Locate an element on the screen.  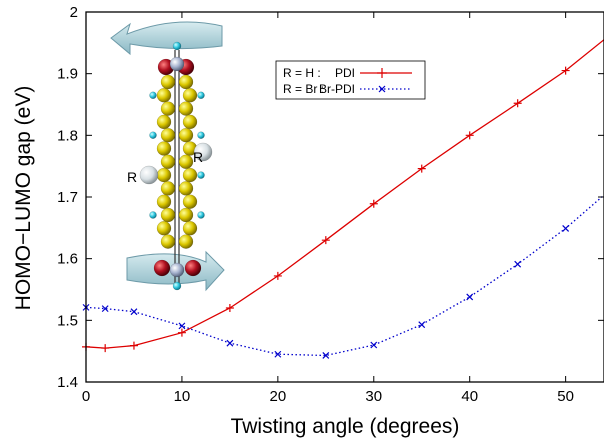
legend-label-pdi: PDI is located at coordinates (345, 73).